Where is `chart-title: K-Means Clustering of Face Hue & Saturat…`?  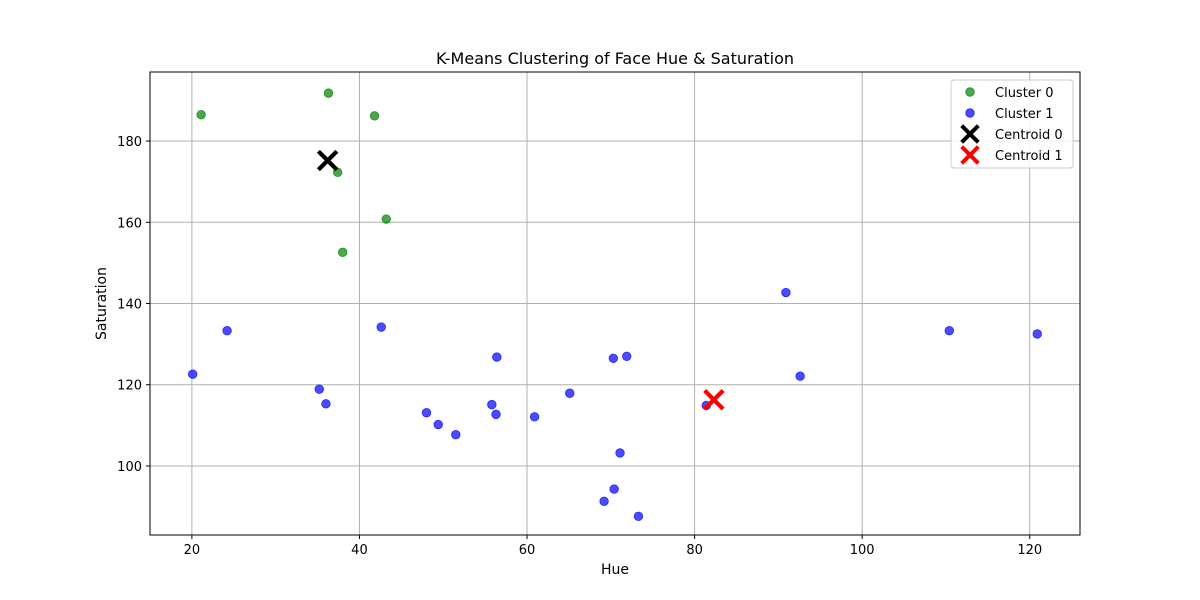
chart-title: K-Means Clustering of Face Hue & Saturat… is located at coordinates (615, 58).